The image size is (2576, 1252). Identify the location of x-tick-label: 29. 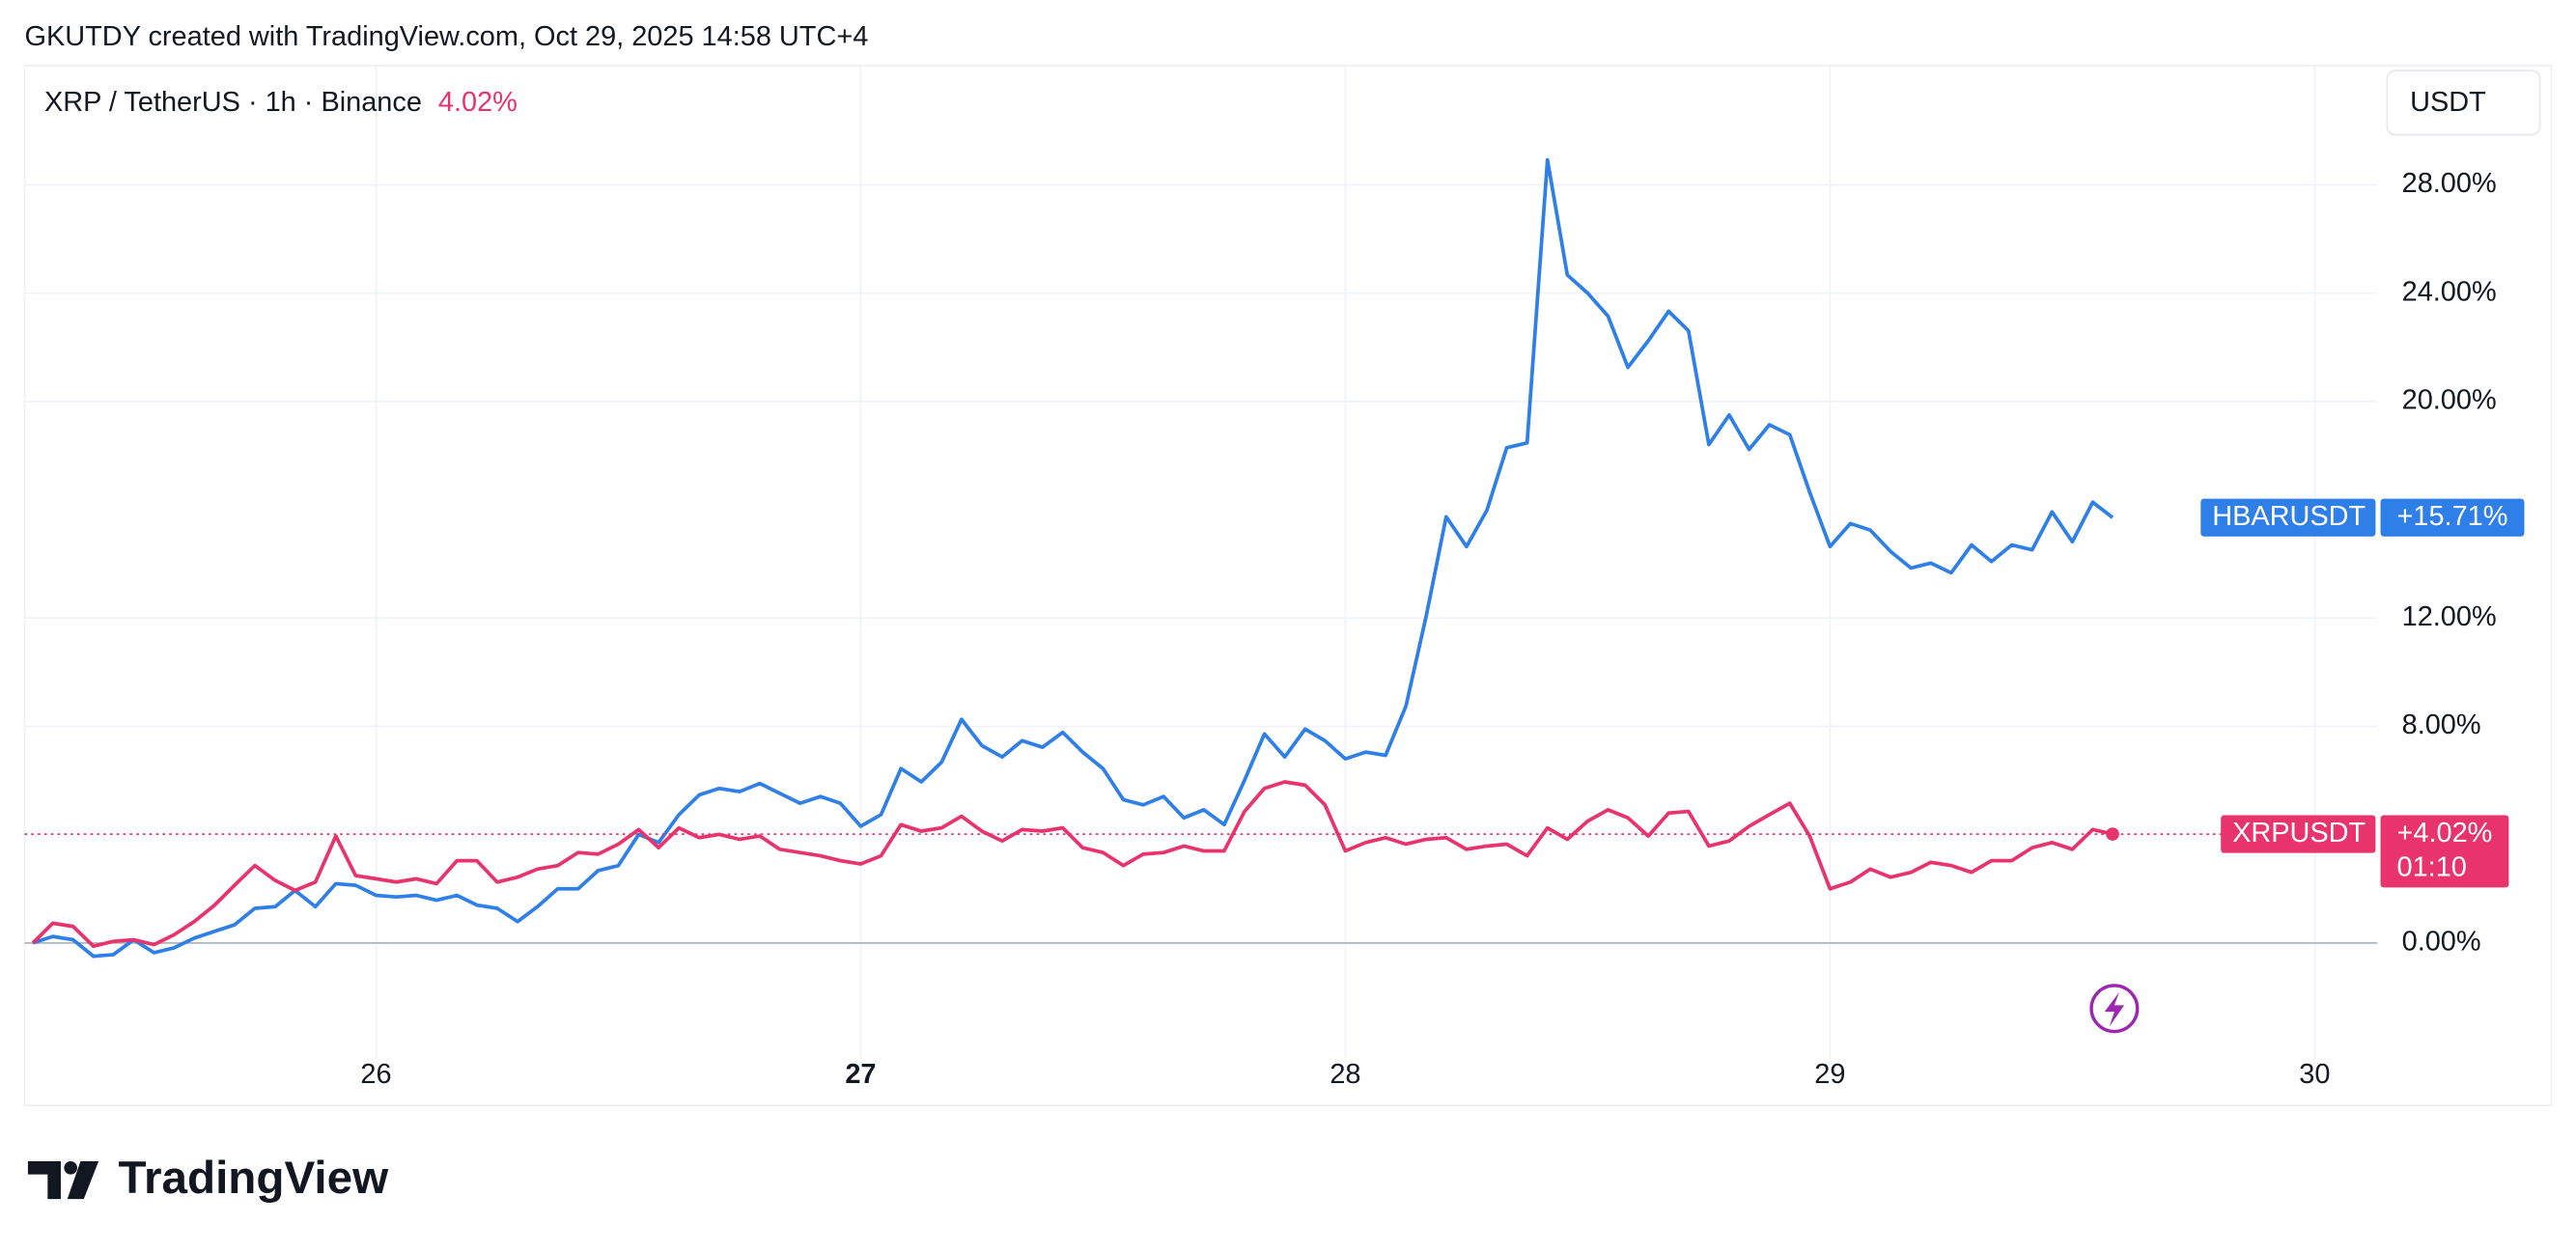
(1830, 1074).